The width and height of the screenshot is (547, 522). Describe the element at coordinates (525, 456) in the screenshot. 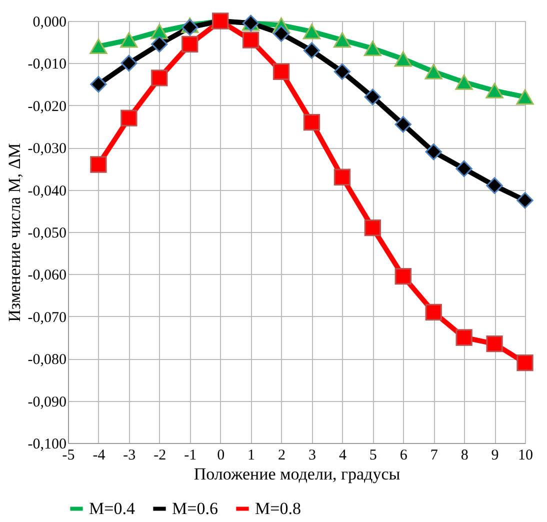

I see `x-tick-label: 10` at that location.